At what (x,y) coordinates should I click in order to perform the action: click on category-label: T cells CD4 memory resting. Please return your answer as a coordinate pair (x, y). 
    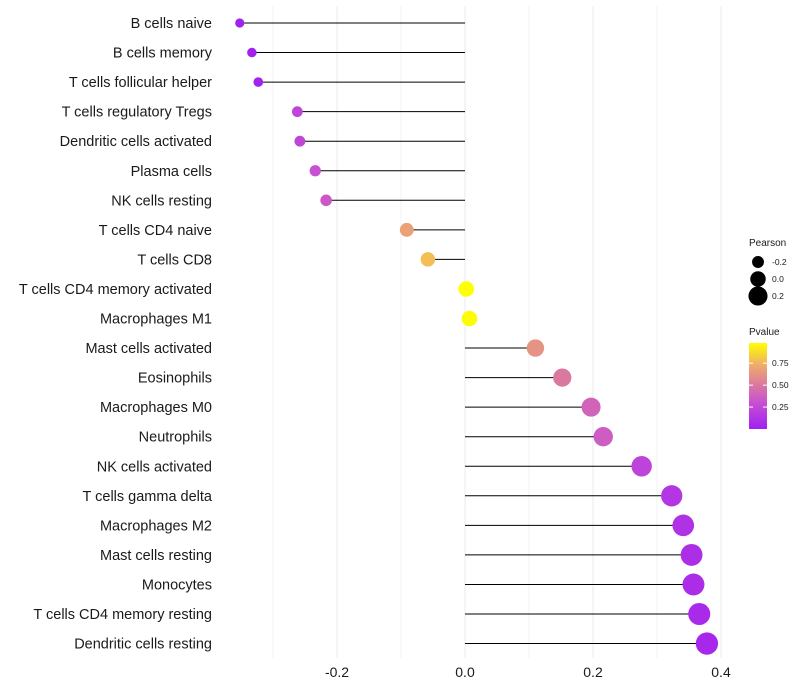
    Looking at the image, I should click on (122, 615).